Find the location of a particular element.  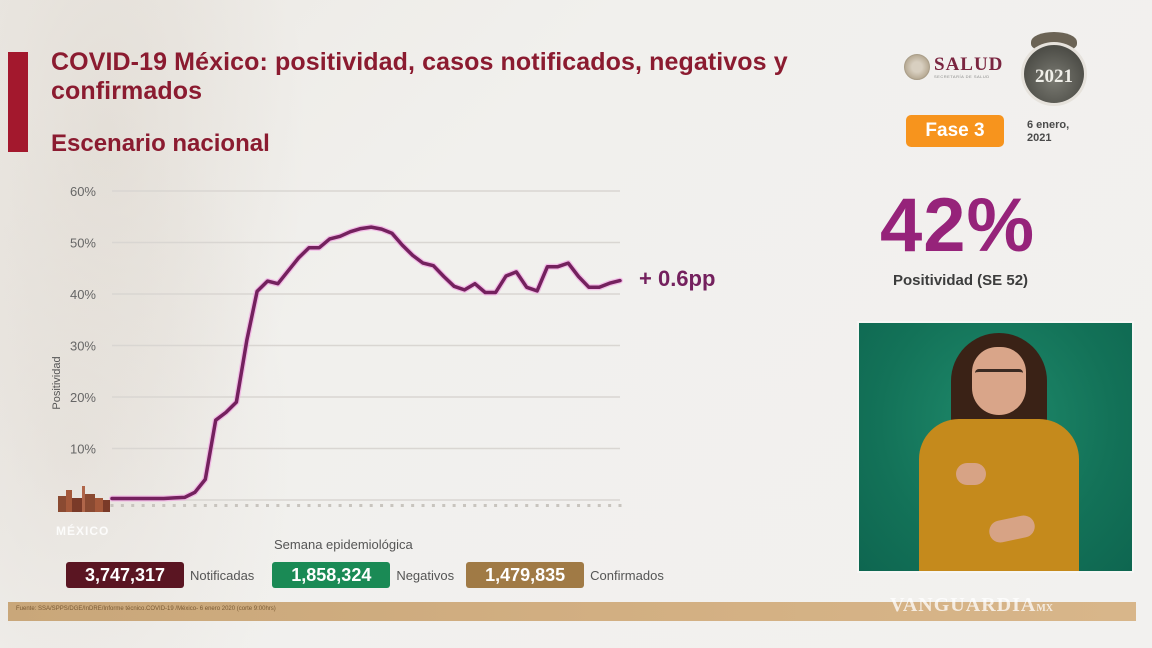

svg-text: 30% is located at coordinates (83, 346).